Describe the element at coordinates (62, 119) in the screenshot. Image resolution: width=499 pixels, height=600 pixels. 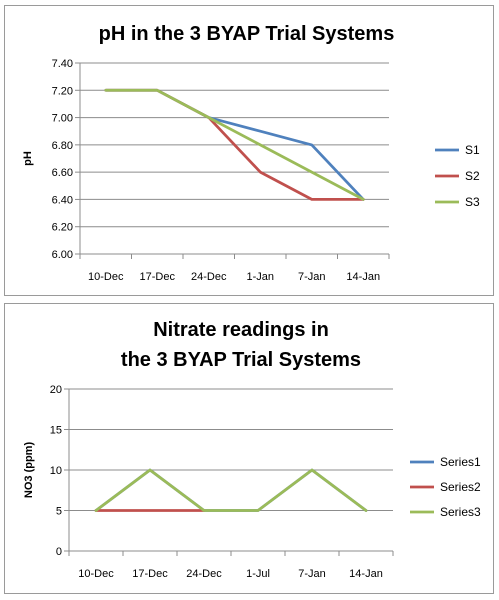
I see `y-tick-label: 7.00` at that location.